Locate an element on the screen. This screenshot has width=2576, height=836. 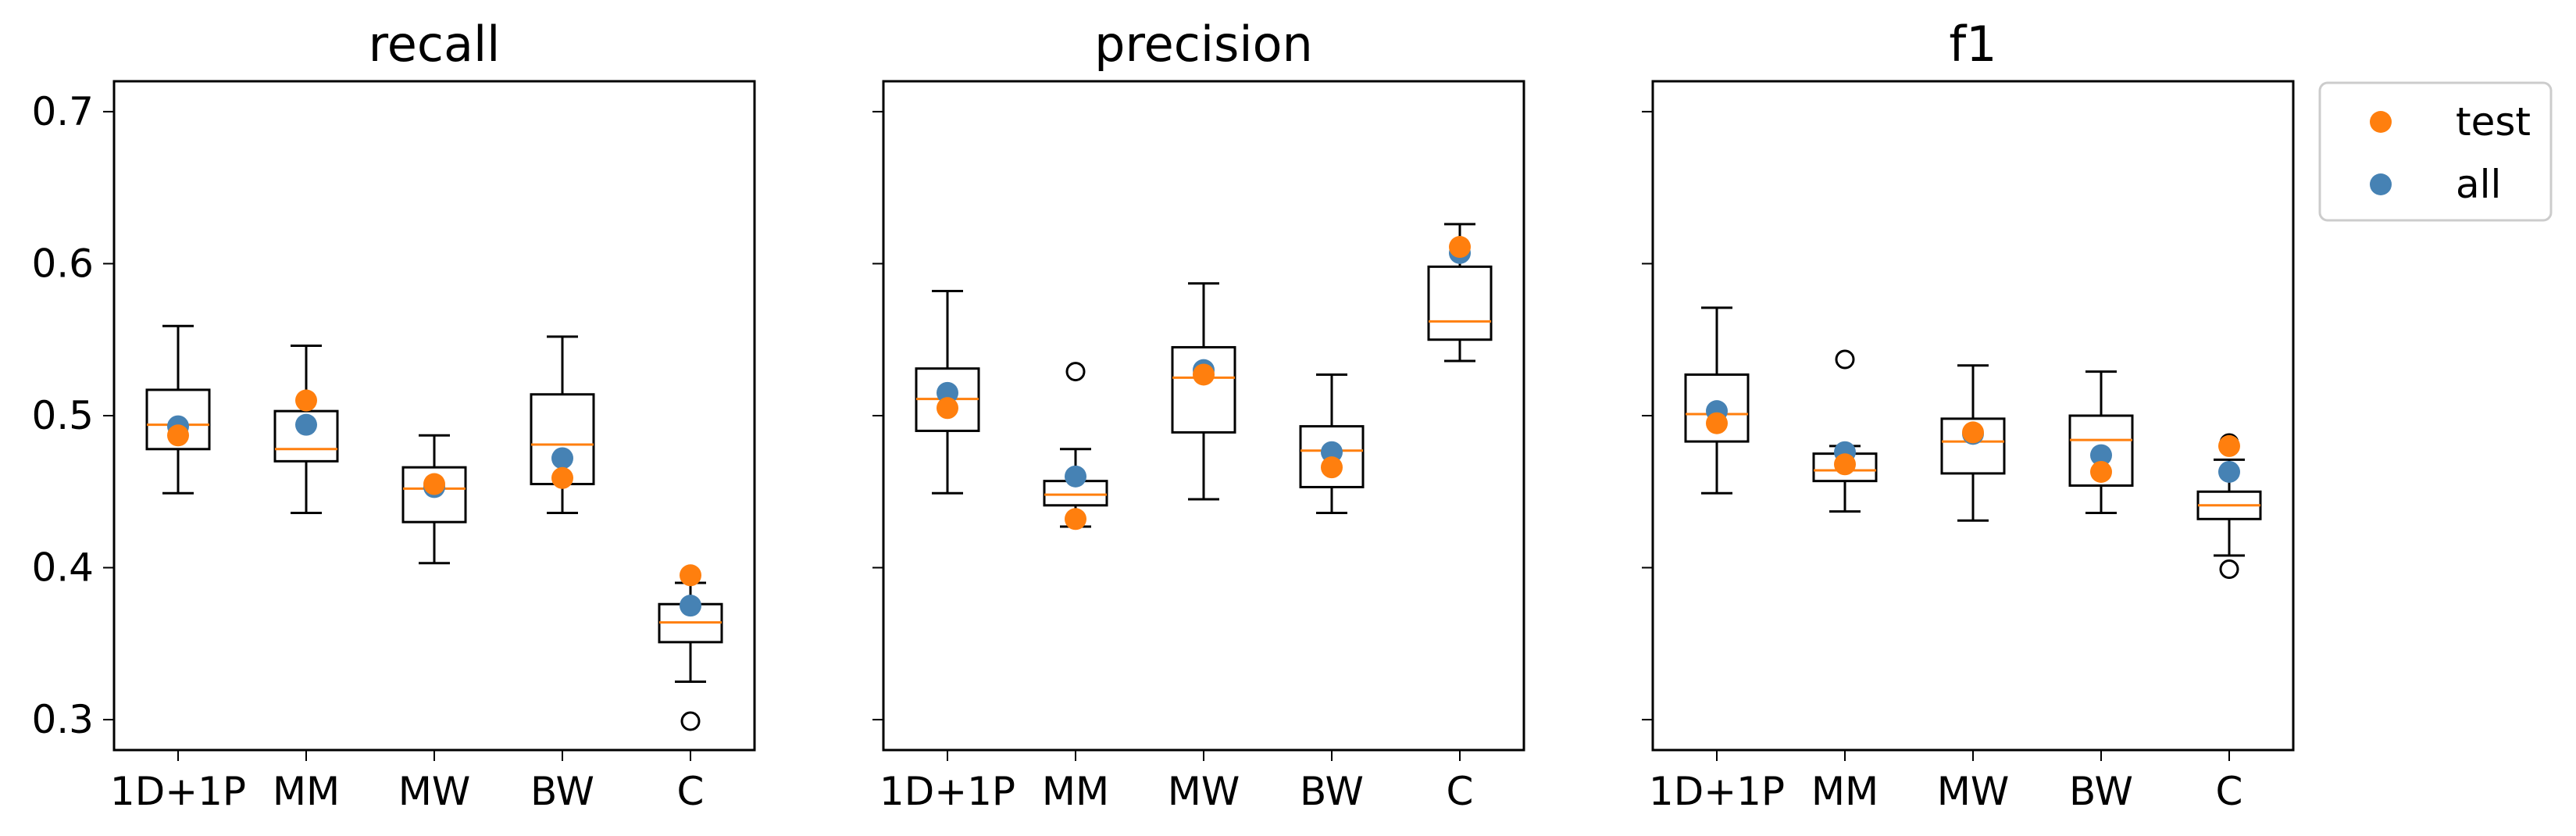
y-tick-label: 0.3 is located at coordinates (62, 719).